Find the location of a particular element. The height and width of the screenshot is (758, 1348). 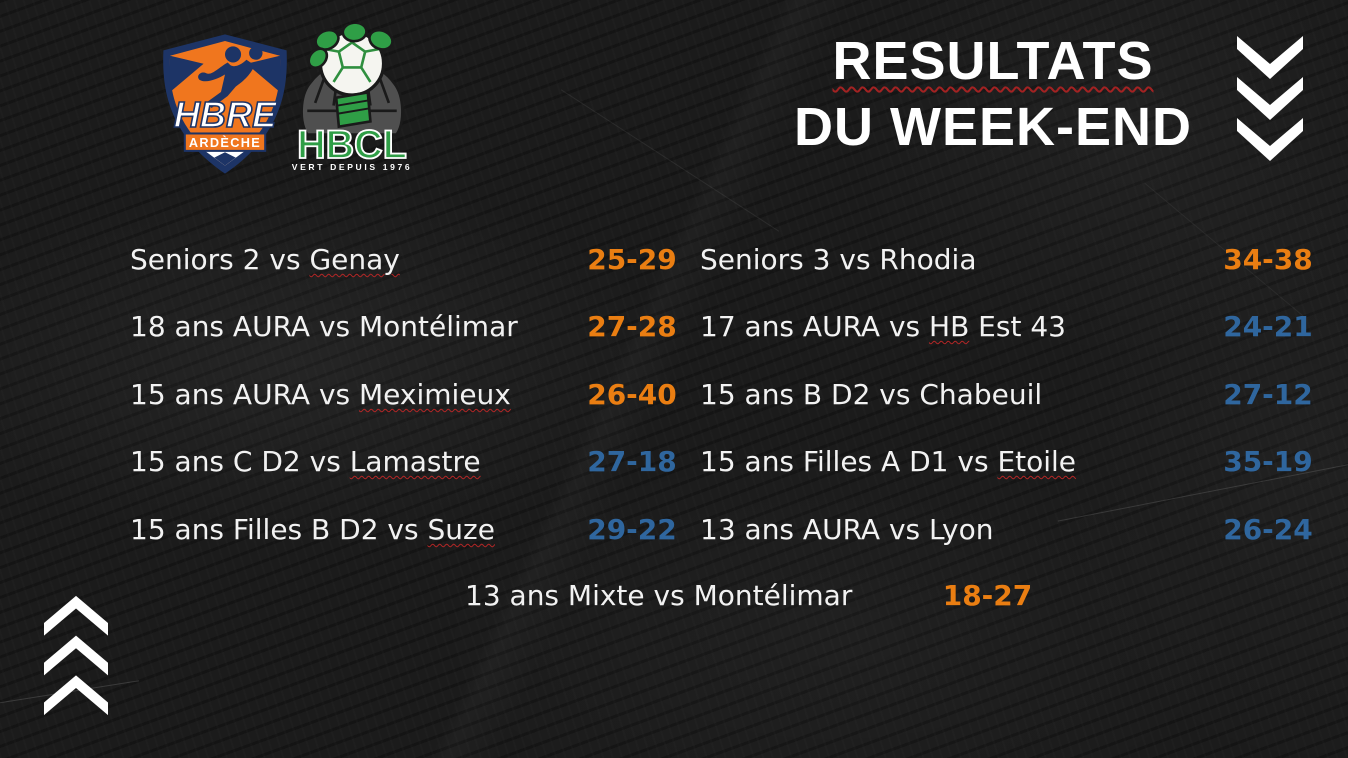

match-label: Seniors 3 vs Rhodia is located at coordinates (838, 259).